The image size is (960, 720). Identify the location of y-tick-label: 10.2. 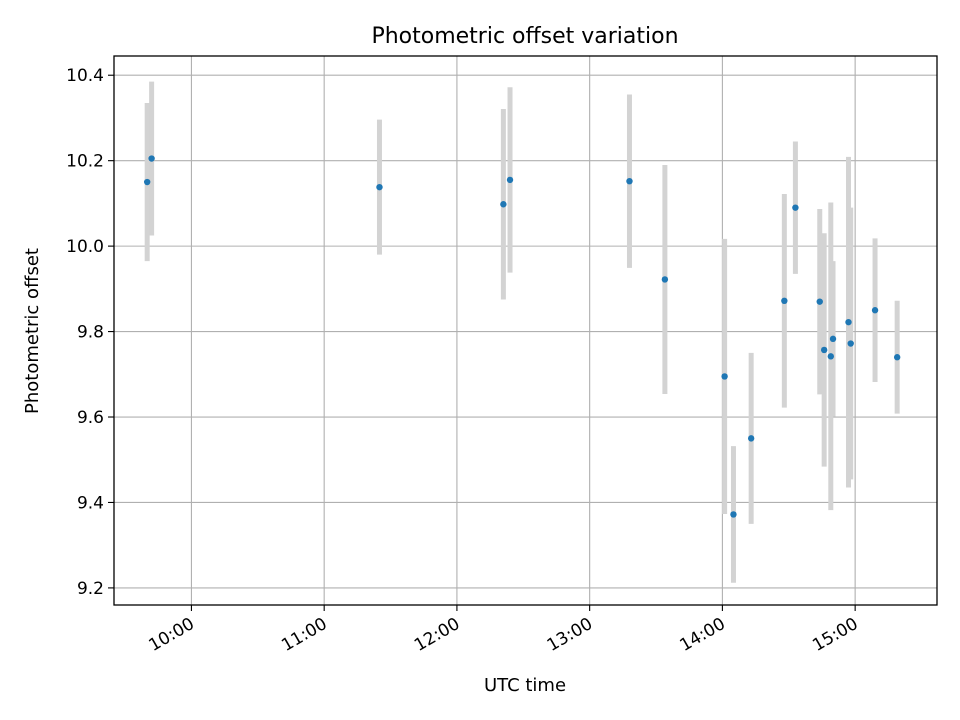
(85, 162).